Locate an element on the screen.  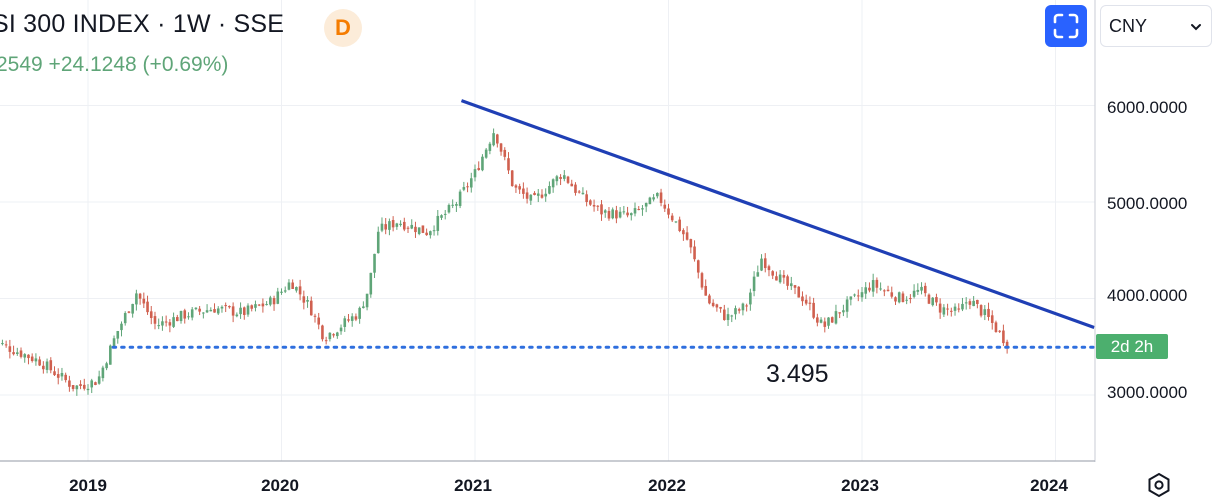
x-tick-label: 2019 is located at coordinates (88, 485).